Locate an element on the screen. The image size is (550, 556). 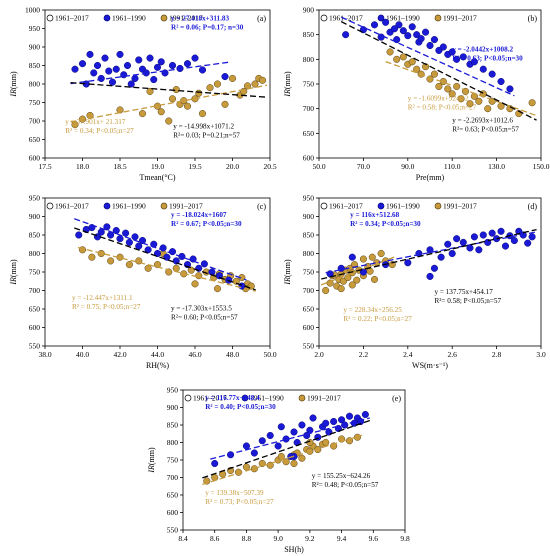
x-tick-label: 19.5 is located at coordinates (194, 166).